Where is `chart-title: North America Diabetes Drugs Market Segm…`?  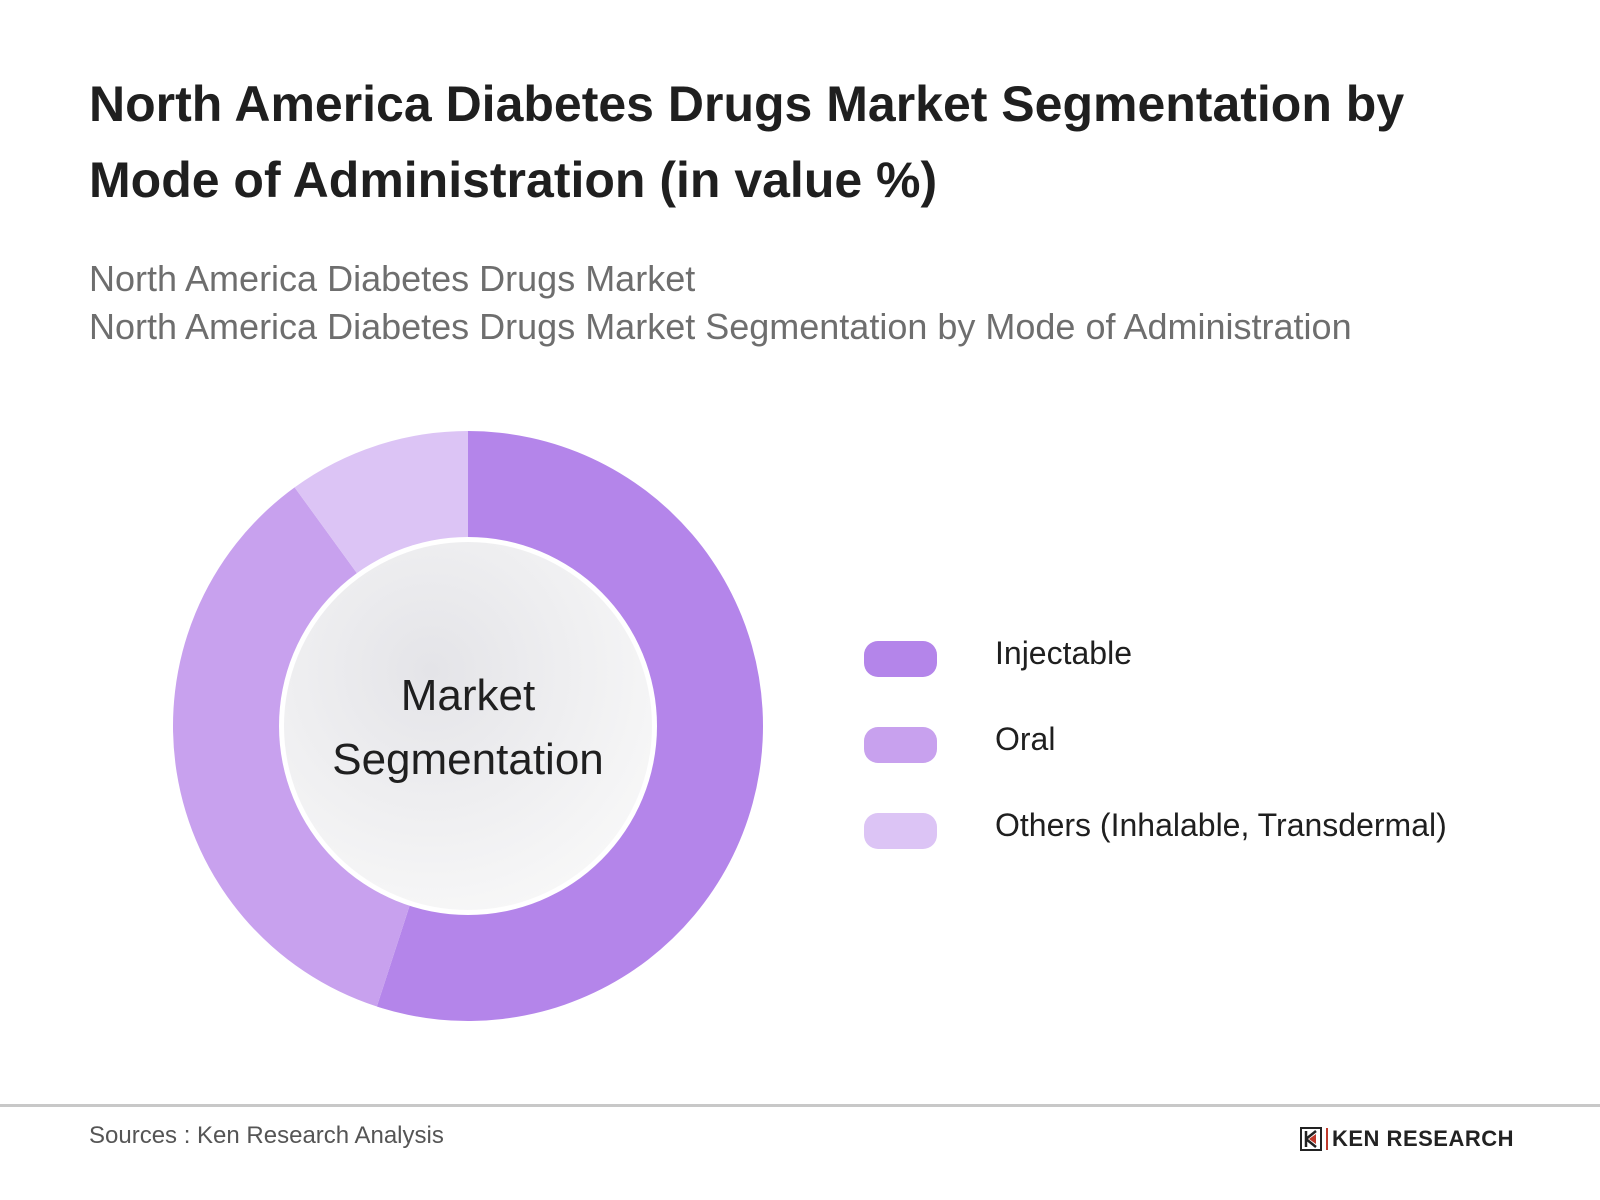
chart-title: North America Diabetes Drugs Market Segm… is located at coordinates (747, 142).